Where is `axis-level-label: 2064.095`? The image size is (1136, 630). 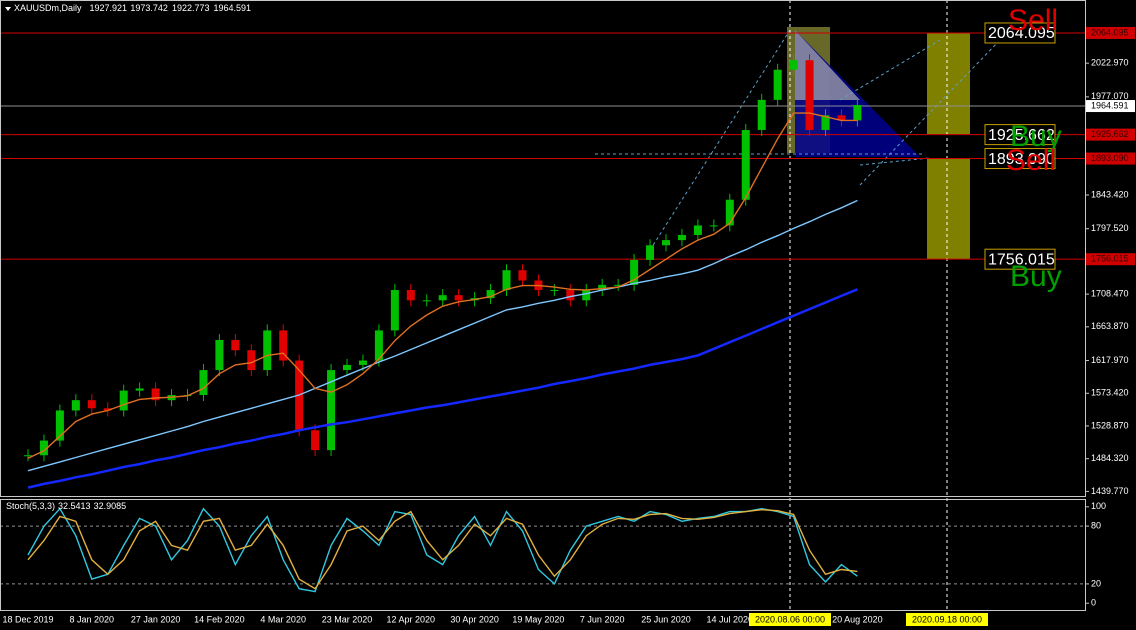
axis-level-label: 2064.095 is located at coordinates (1110, 32).